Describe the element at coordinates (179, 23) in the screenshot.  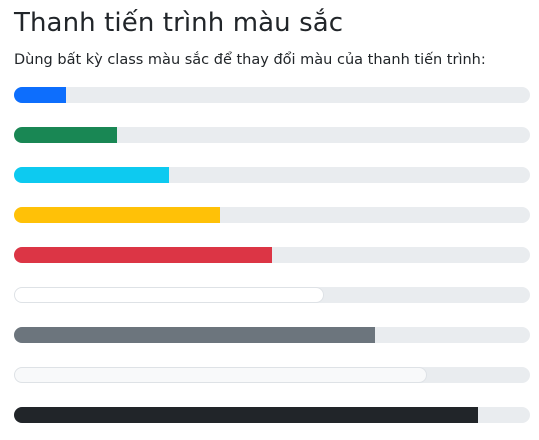
I see `page-title: Thanh tiến trình màu sắc` at that location.